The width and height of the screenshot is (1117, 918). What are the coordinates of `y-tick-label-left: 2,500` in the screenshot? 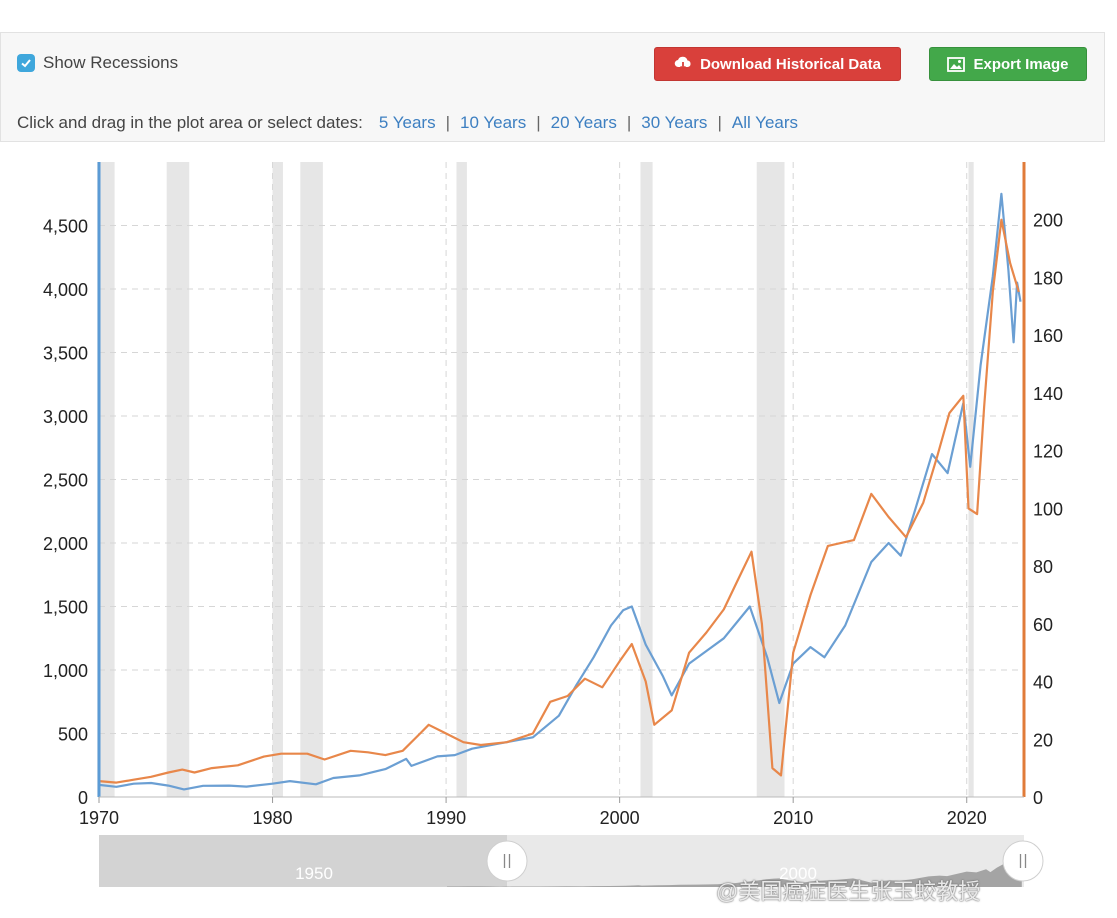 It's located at (65, 481).